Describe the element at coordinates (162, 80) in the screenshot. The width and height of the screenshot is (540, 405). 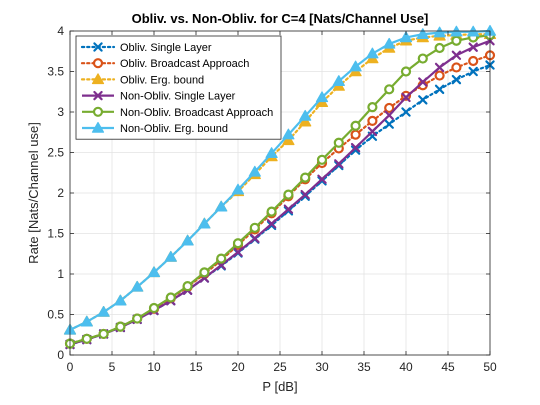
I see `legend-label: Obliv. Erg. bound` at that location.